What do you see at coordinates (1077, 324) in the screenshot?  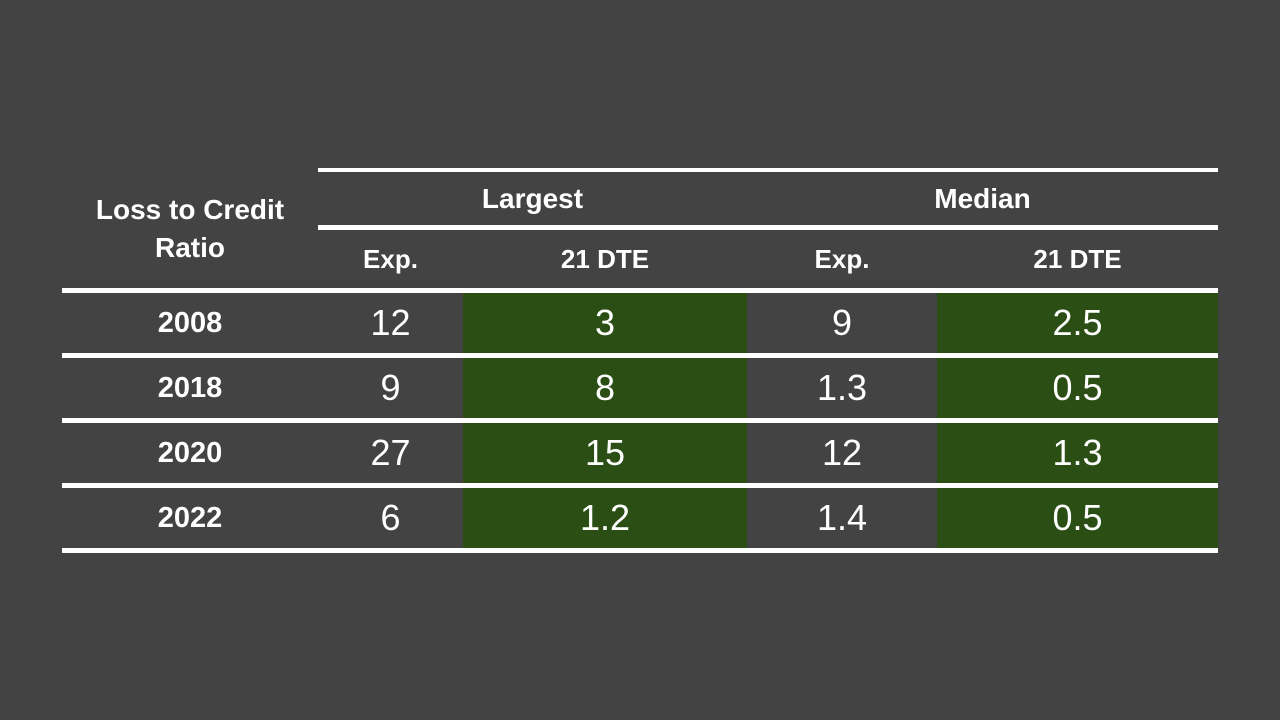 I see `cell-median-21dte: 2.5` at bounding box center [1077, 324].